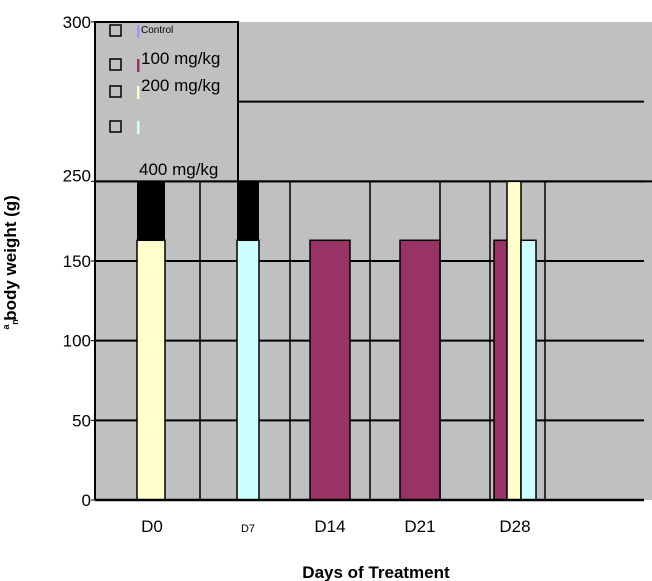  I want to click on bar-d28-100-mg-kg, so click(500, 370).